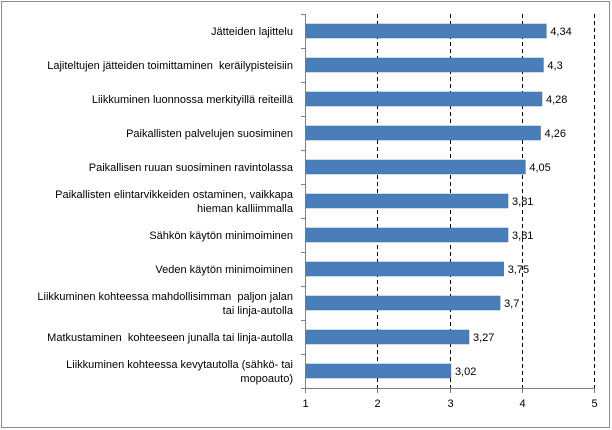  I want to click on value-label-7: 3,81, so click(522, 236).